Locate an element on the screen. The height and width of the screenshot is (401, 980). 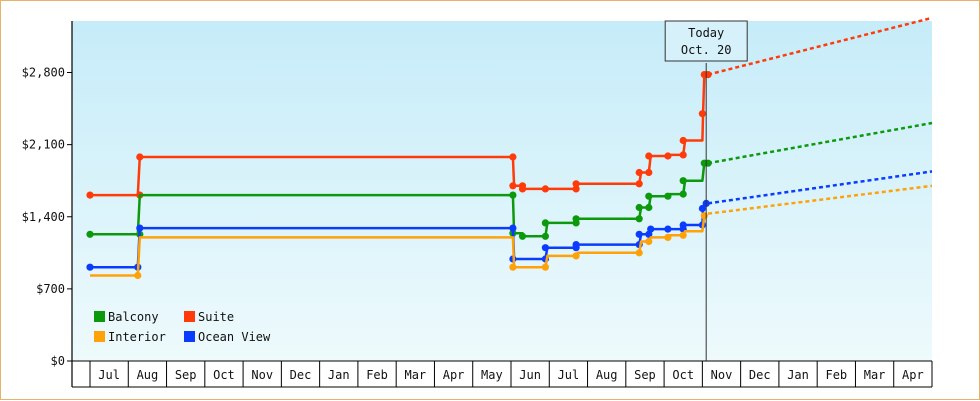
legend-item: Balcony is located at coordinates (126, 317).